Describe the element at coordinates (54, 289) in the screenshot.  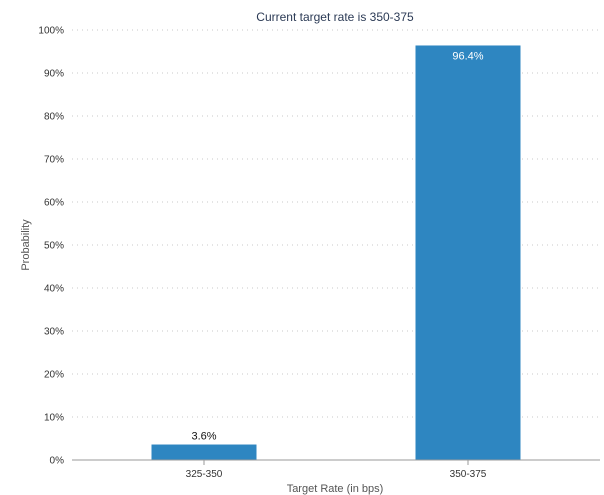
I see `y-tick-label: 40%` at that location.